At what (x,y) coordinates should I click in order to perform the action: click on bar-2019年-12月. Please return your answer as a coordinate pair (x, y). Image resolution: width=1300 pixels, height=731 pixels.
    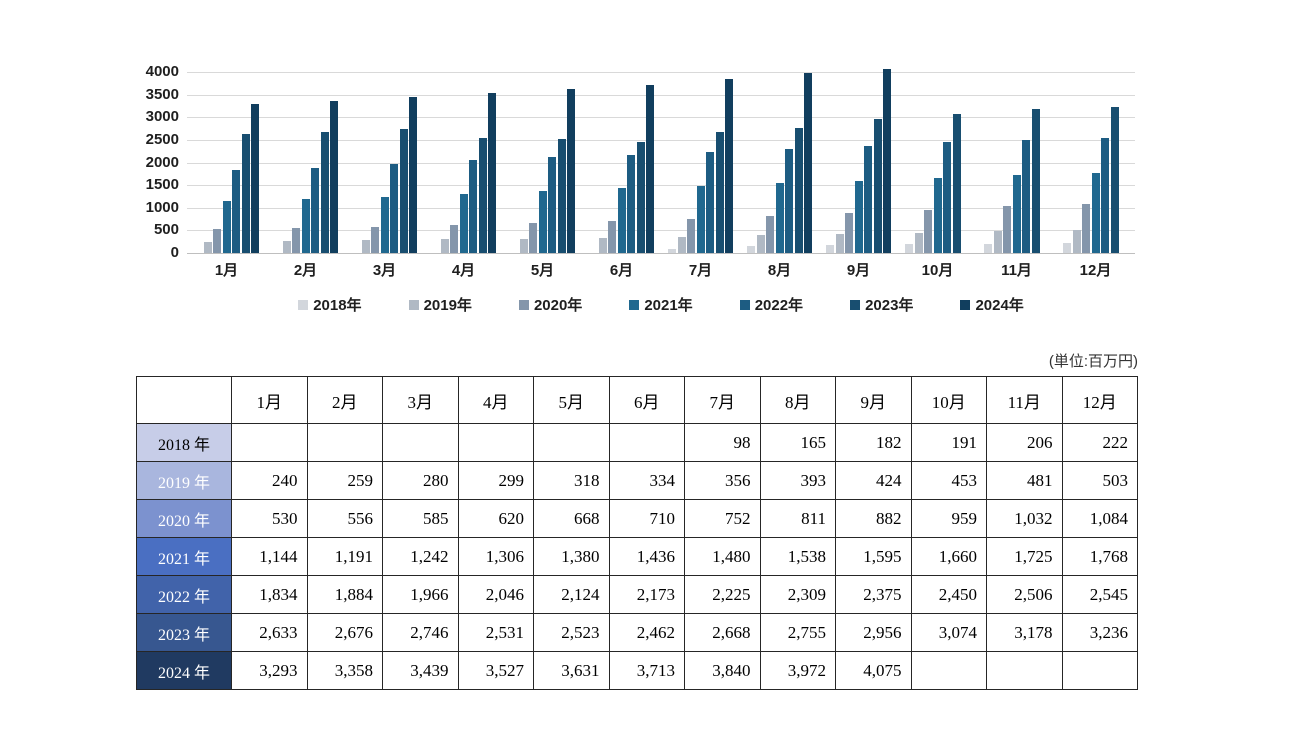
    Looking at the image, I should click on (1076, 241).